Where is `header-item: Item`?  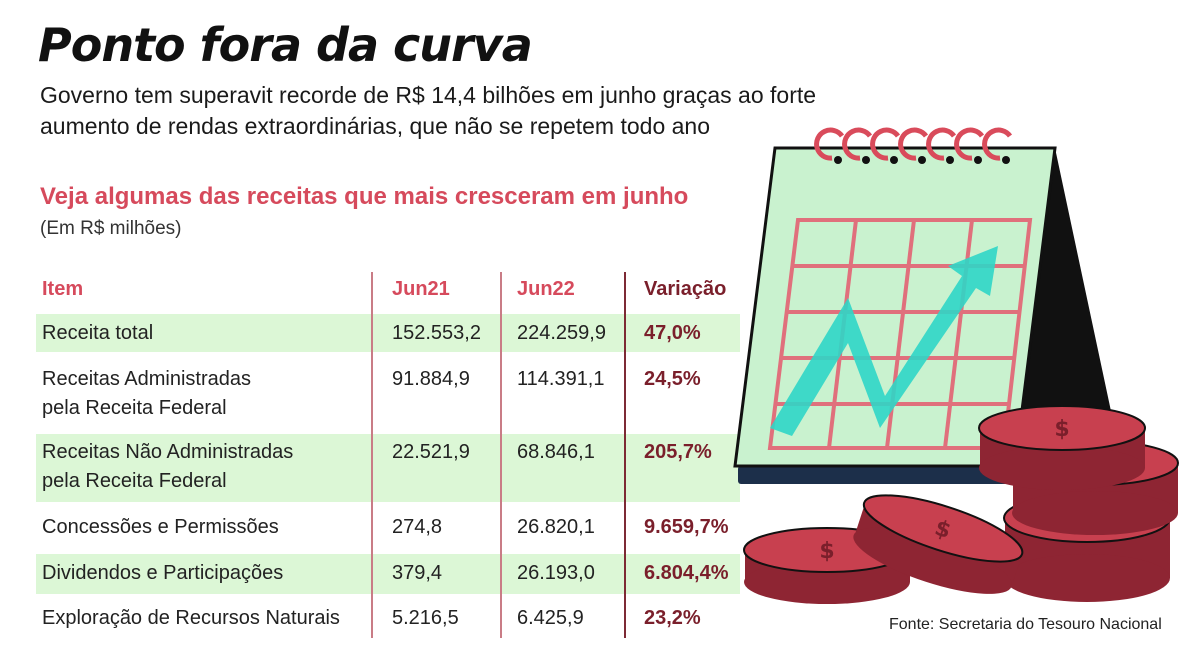
header-item: Item is located at coordinates (63, 289).